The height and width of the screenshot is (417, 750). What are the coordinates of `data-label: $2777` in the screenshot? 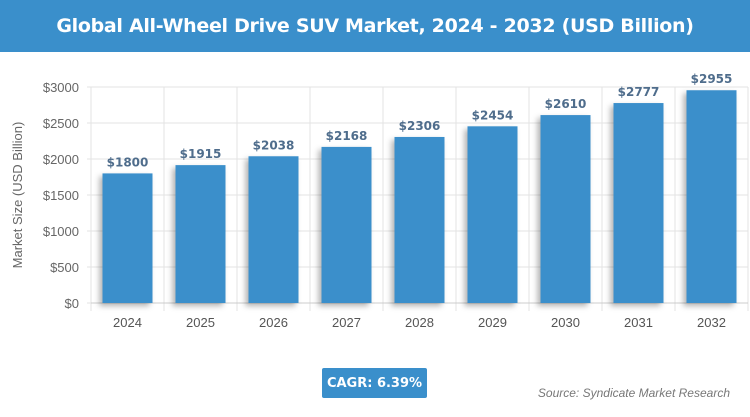 It's located at (639, 92).